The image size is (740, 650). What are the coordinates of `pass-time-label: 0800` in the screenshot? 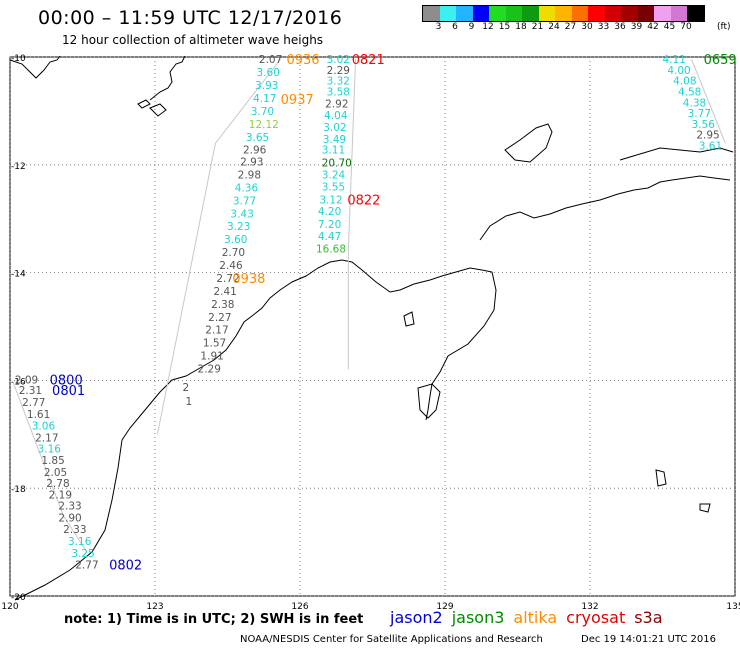 It's located at (66, 380).